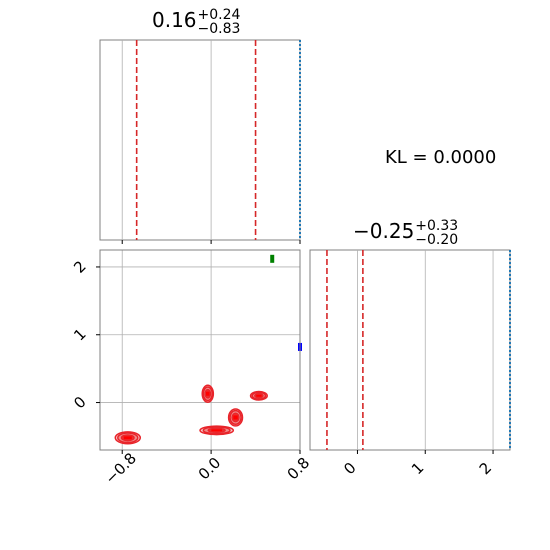  Describe the element at coordinates (441, 157) in the screenshot. I see `kl-label: KL = 0.0000` at that location.